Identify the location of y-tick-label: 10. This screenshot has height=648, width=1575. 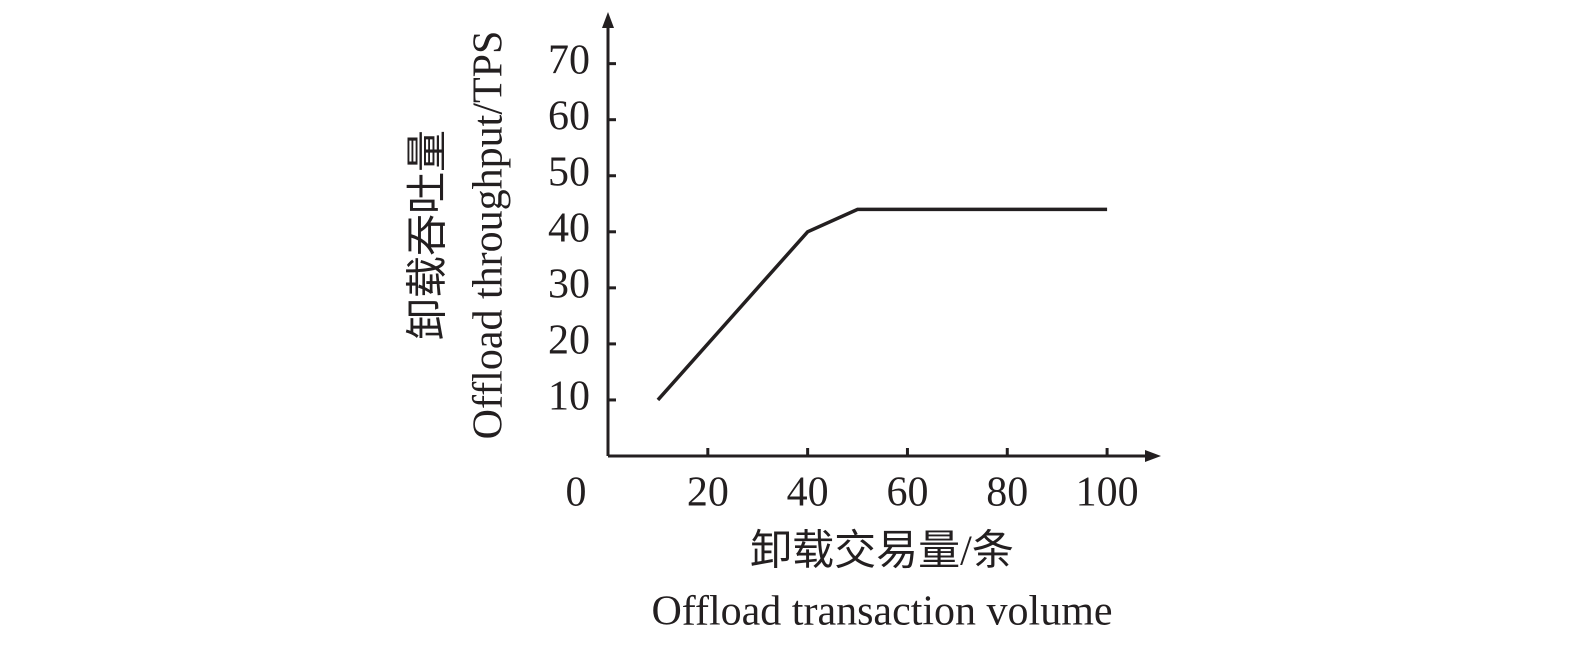
(569, 397).